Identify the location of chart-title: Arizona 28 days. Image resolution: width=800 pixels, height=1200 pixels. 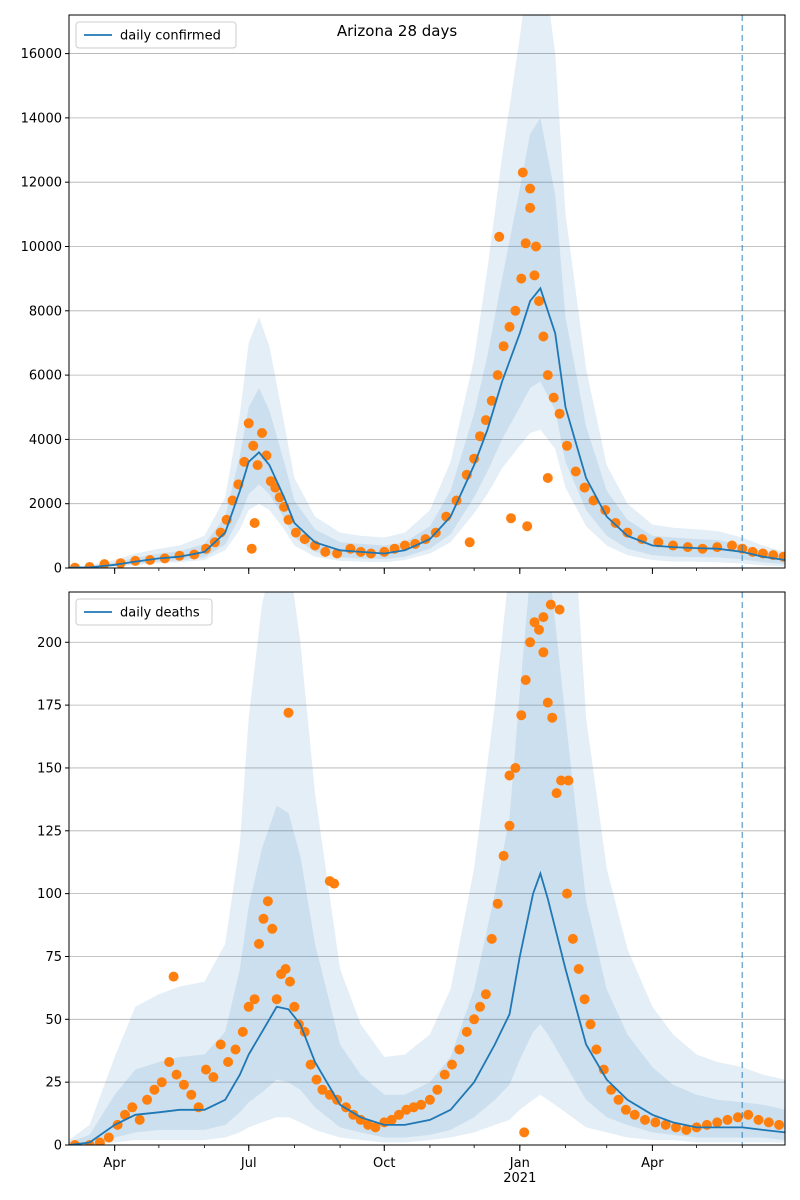
(397, 31).